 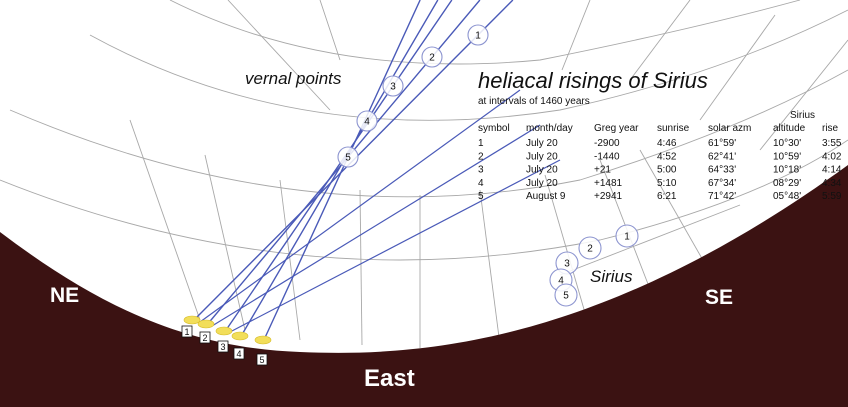 I want to click on northeast-label: NE, so click(x=64, y=295).